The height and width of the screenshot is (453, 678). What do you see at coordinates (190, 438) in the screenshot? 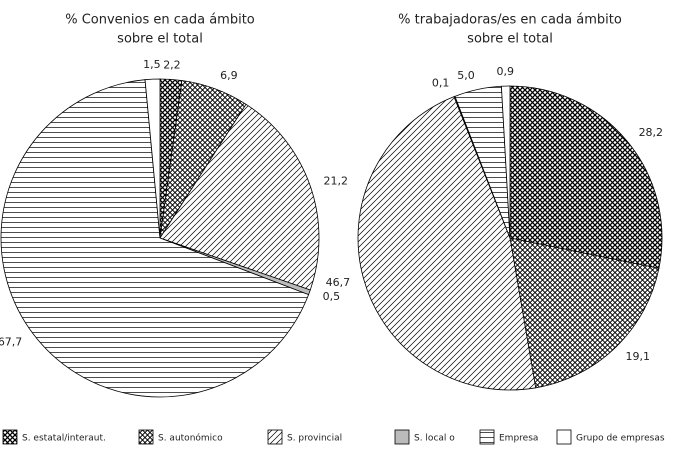
I see `legend-label: S. autonómico` at bounding box center [190, 438].